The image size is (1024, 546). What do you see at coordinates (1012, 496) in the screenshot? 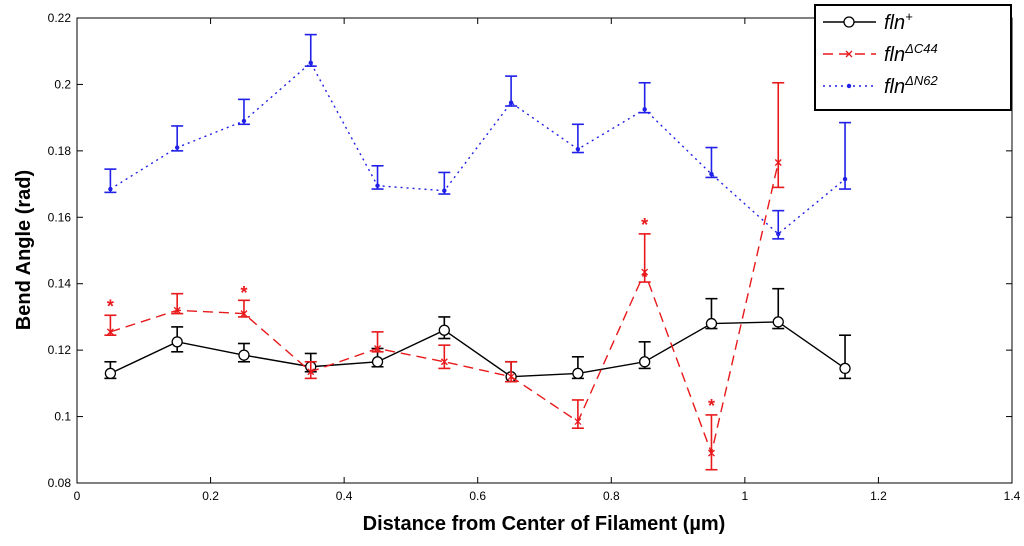
I see `x-tick-label: 1.4` at bounding box center [1012, 496].